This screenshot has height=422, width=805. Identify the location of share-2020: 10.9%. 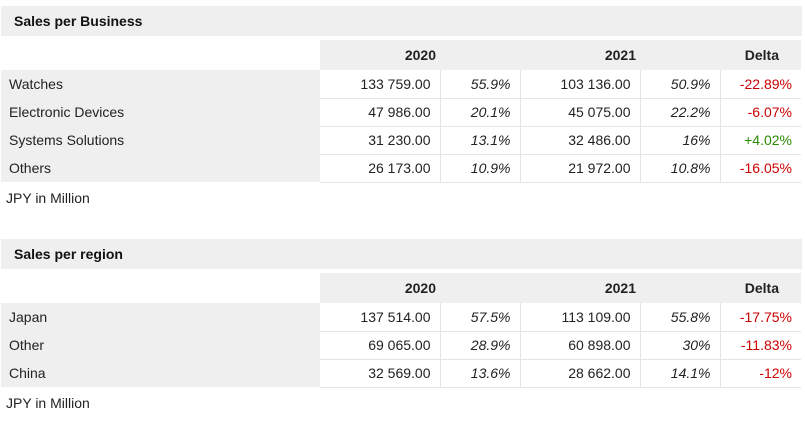
(480, 168).